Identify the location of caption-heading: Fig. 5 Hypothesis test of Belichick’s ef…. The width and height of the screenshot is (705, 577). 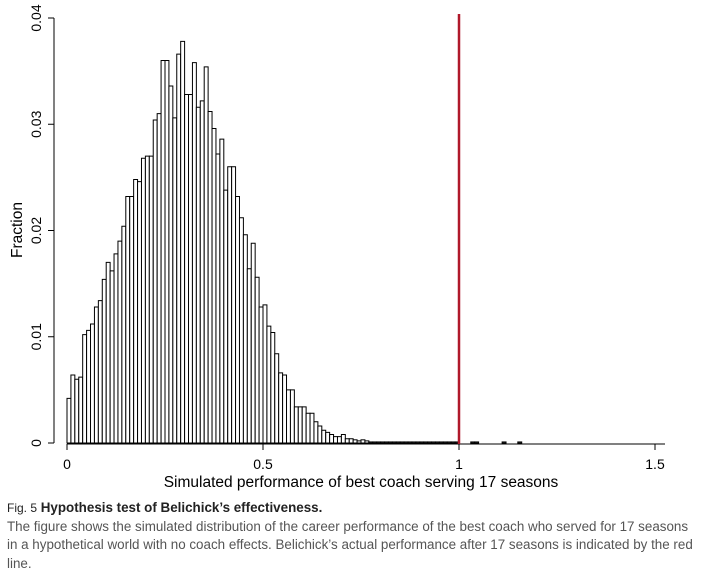
(354, 508).